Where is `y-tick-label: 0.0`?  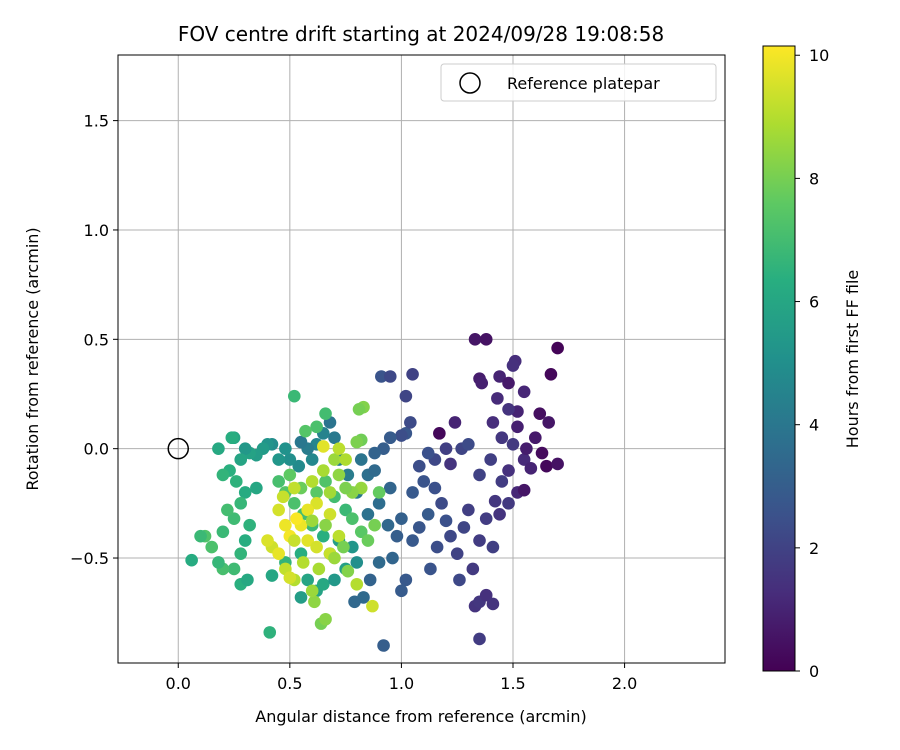
y-tick-label: 0.0 is located at coordinates (96, 449).